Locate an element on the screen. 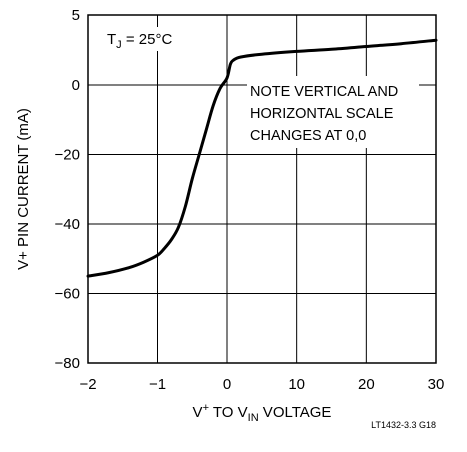 This screenshot has width=467, height=452. scale-note-line-2: HORIZONTAL SCALE is located at coordinates (322, 114).